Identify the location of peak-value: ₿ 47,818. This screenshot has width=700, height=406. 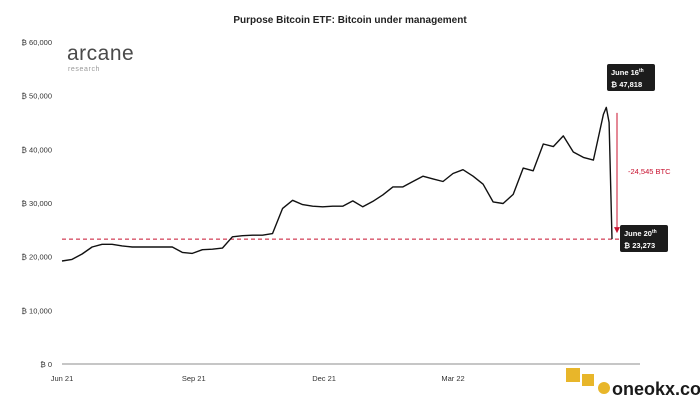
(626, 84).